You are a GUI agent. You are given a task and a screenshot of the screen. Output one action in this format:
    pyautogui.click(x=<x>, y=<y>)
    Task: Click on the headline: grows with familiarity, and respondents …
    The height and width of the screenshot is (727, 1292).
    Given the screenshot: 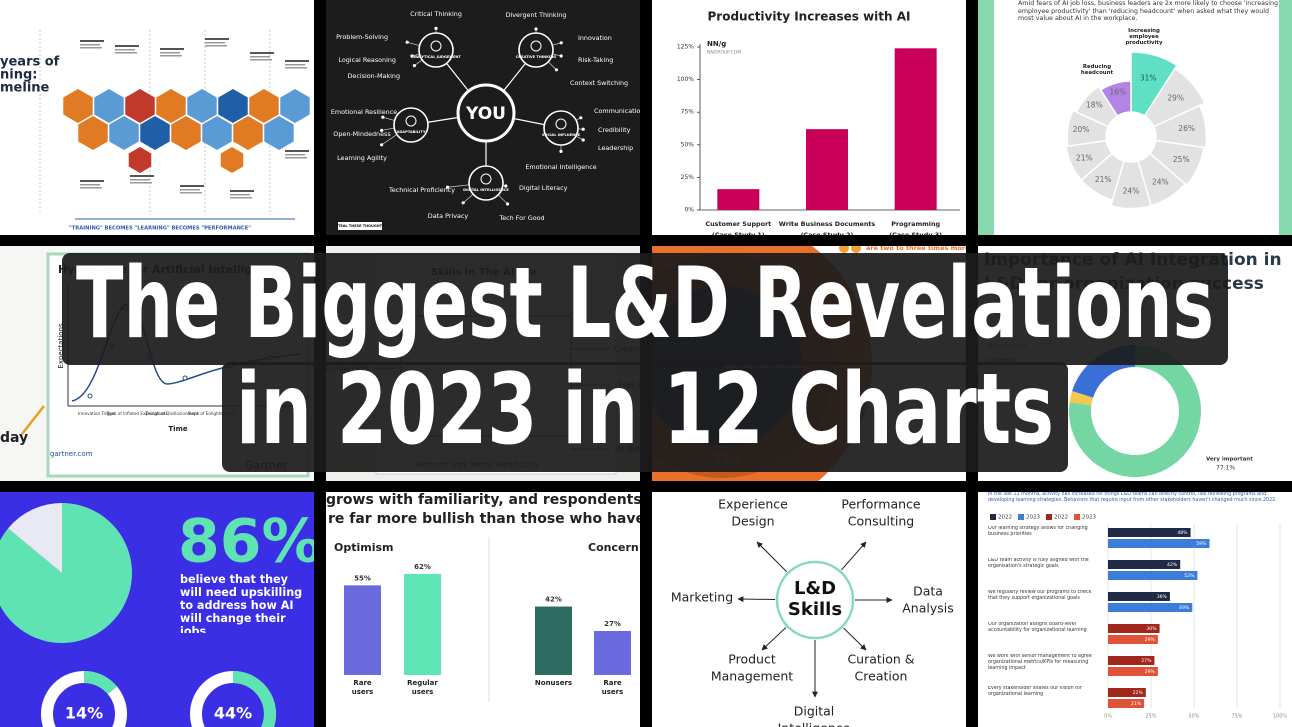 What is the action you would take?
    pyautogui.click(x=526, y=500)
    